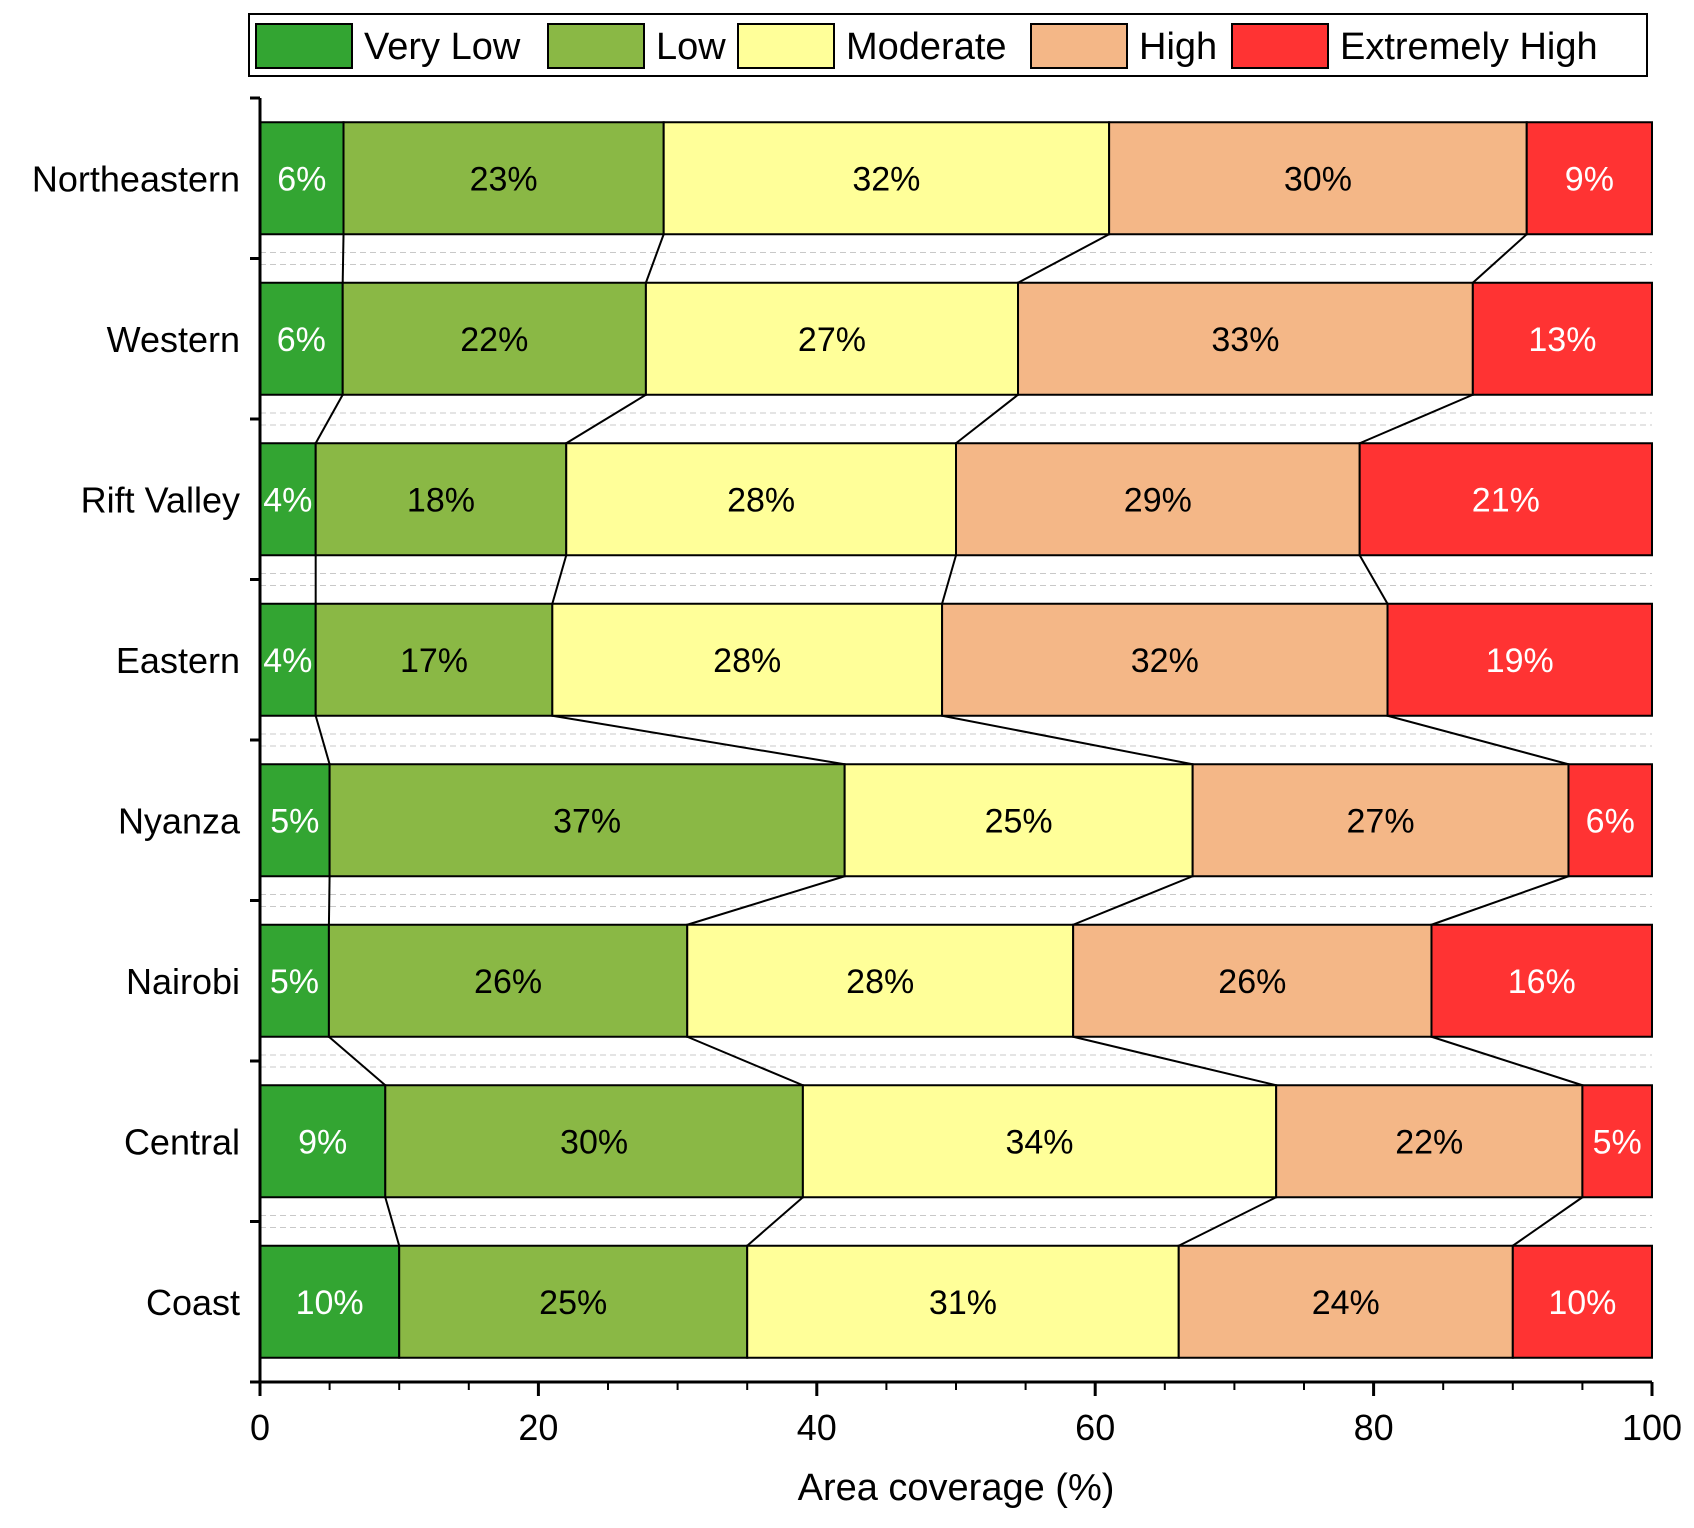 Image resolution: width=1694 pixels, height=1528 pixels. I want to click on data-label: 4%, so click(287, 661).